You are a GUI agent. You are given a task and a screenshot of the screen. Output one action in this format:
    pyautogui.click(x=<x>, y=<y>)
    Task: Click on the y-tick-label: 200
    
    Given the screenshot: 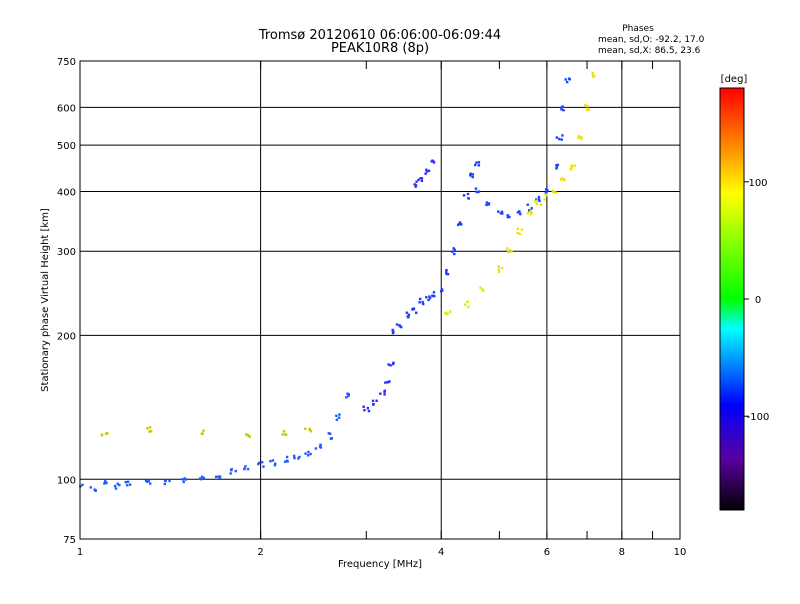 What is the action you would take?
    pyautogui.click(x=66, y=336)
    